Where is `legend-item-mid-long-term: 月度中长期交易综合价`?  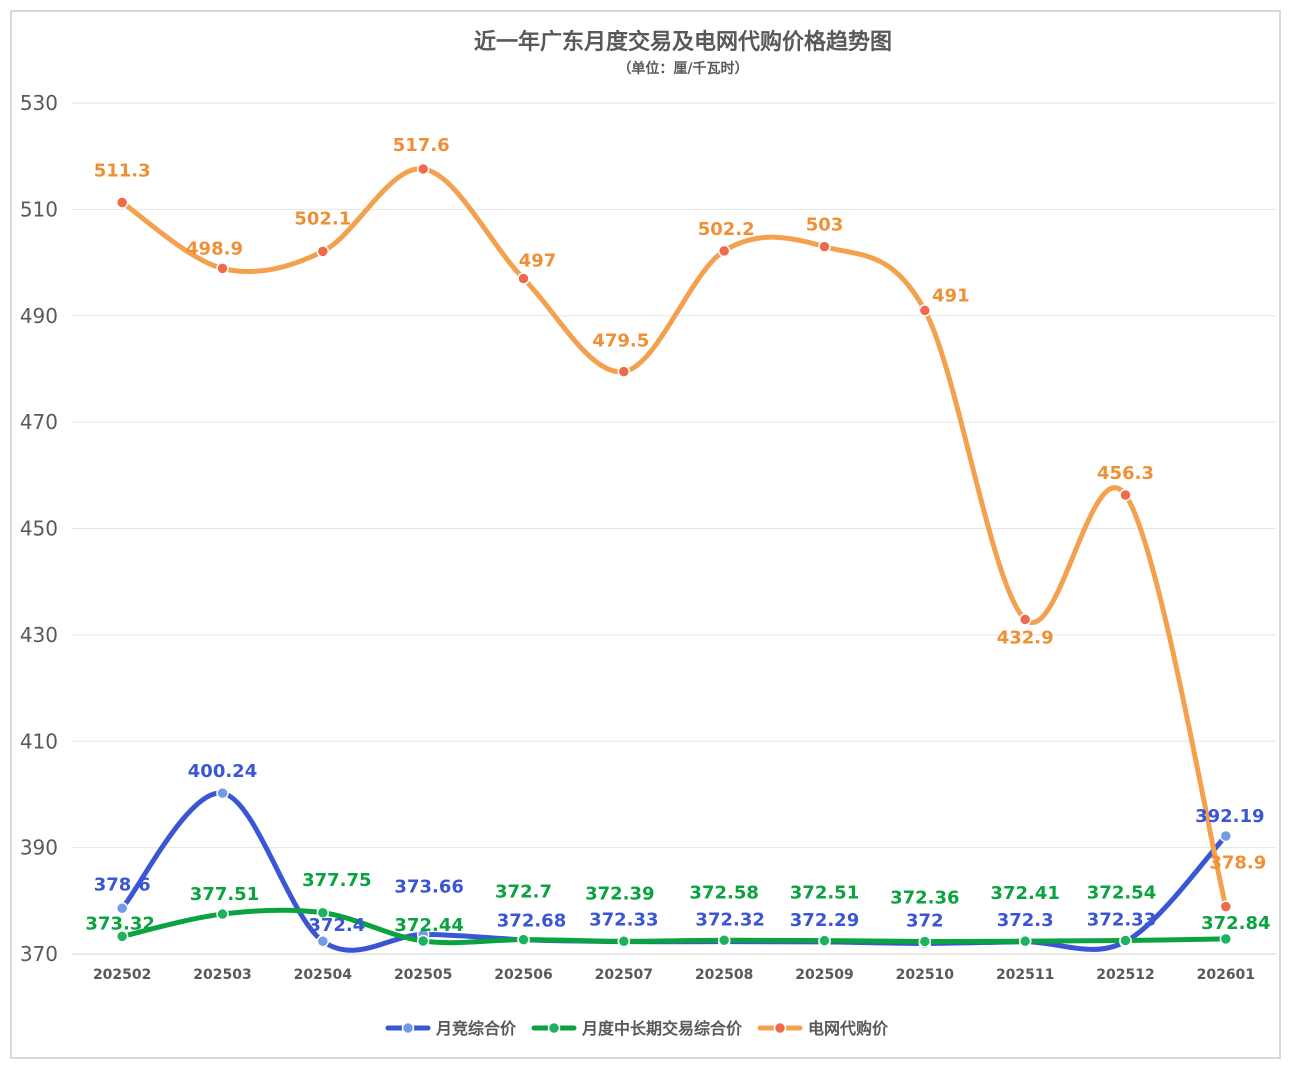
legend-item-mid-long-term: 月度中长期交易综合价 is located at coordinates (637, 1028).